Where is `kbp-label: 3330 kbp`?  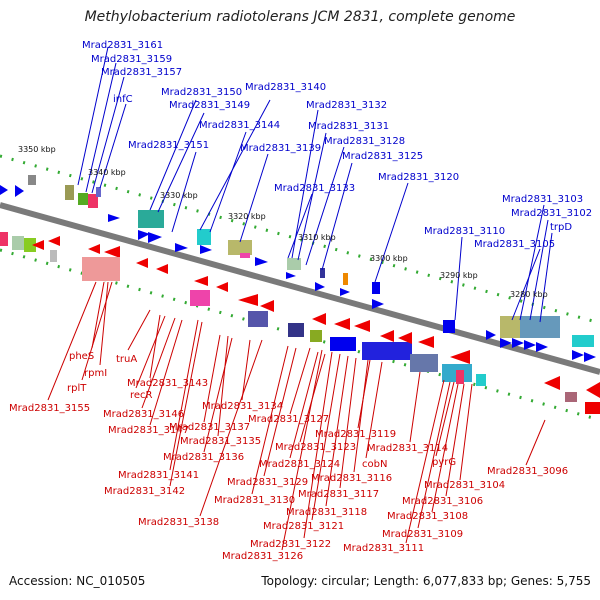
kbp-label: 3330 kbp is located at coordinates (179, 195).